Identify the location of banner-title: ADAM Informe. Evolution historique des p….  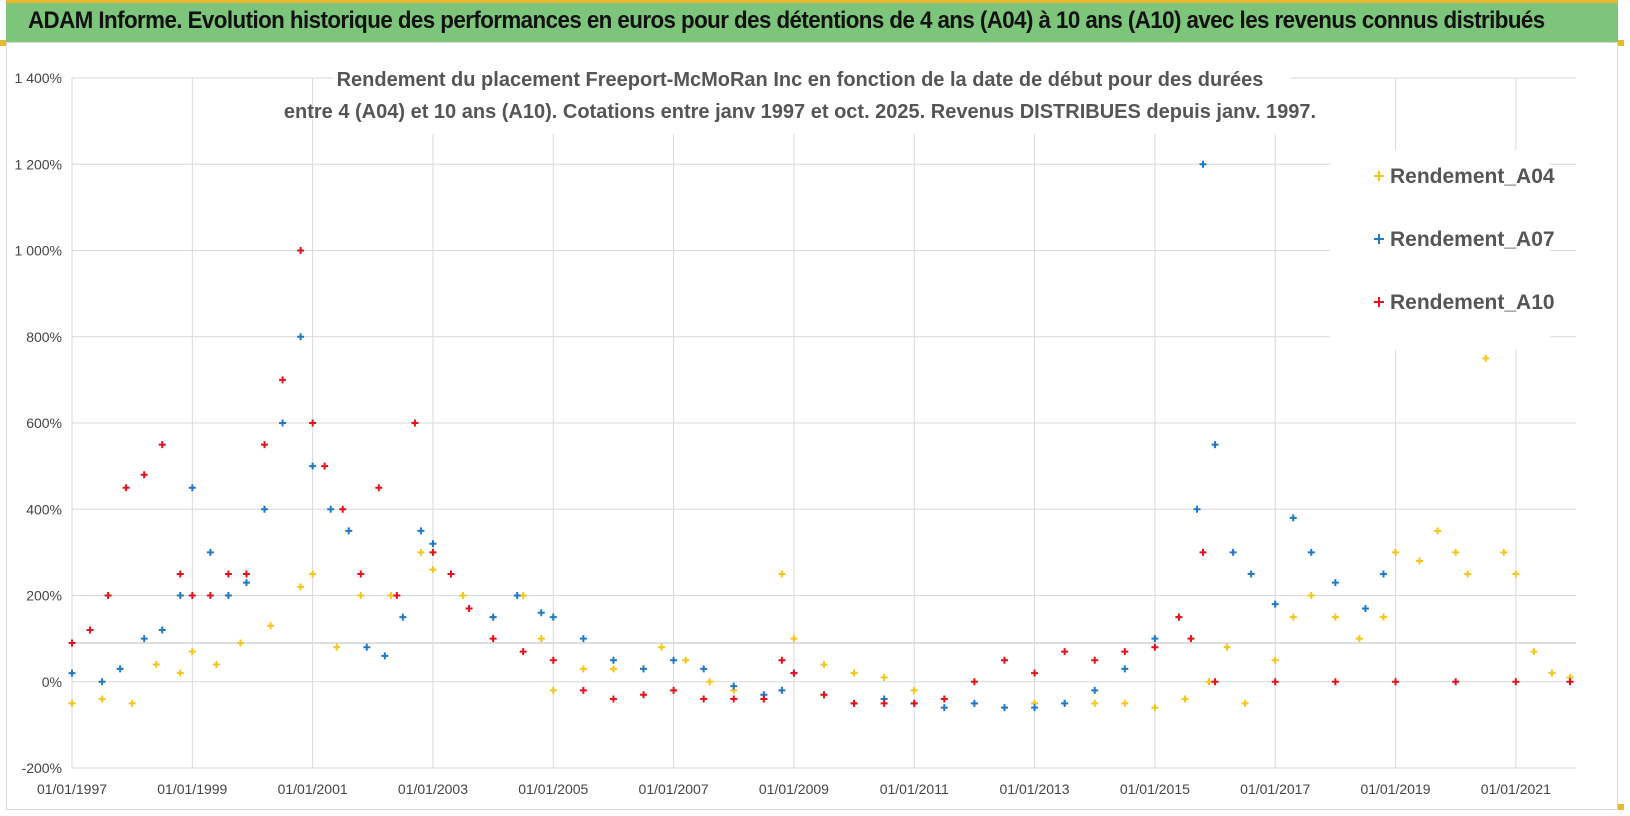
(786, 20).